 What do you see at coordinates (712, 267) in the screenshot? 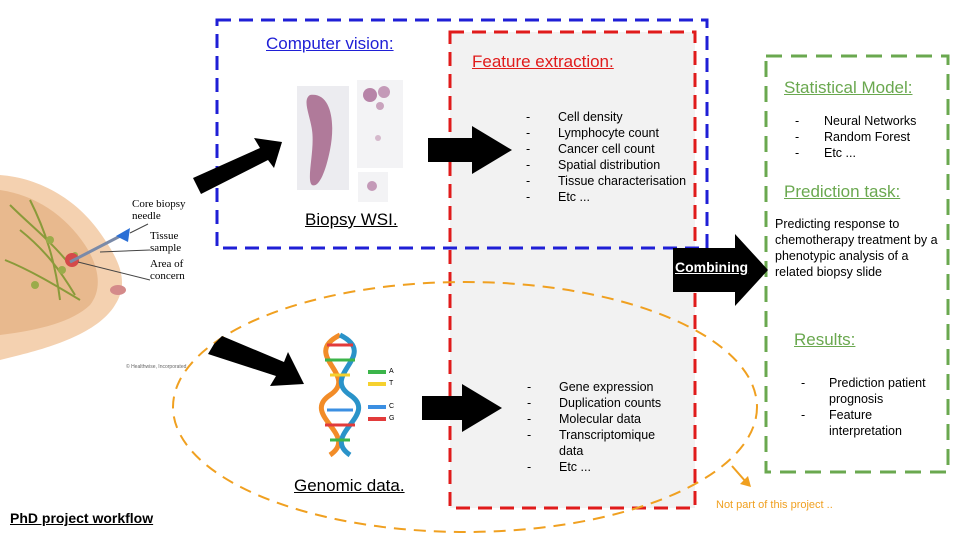
I see `combining-label: Combining` at bounding box center [712, 267].